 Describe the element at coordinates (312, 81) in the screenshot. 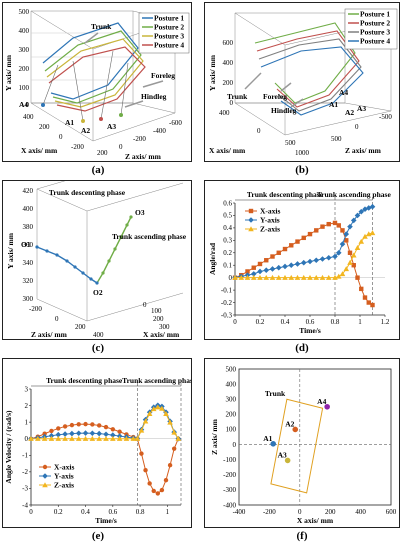

I see `posture-4-curve-b` at that location.